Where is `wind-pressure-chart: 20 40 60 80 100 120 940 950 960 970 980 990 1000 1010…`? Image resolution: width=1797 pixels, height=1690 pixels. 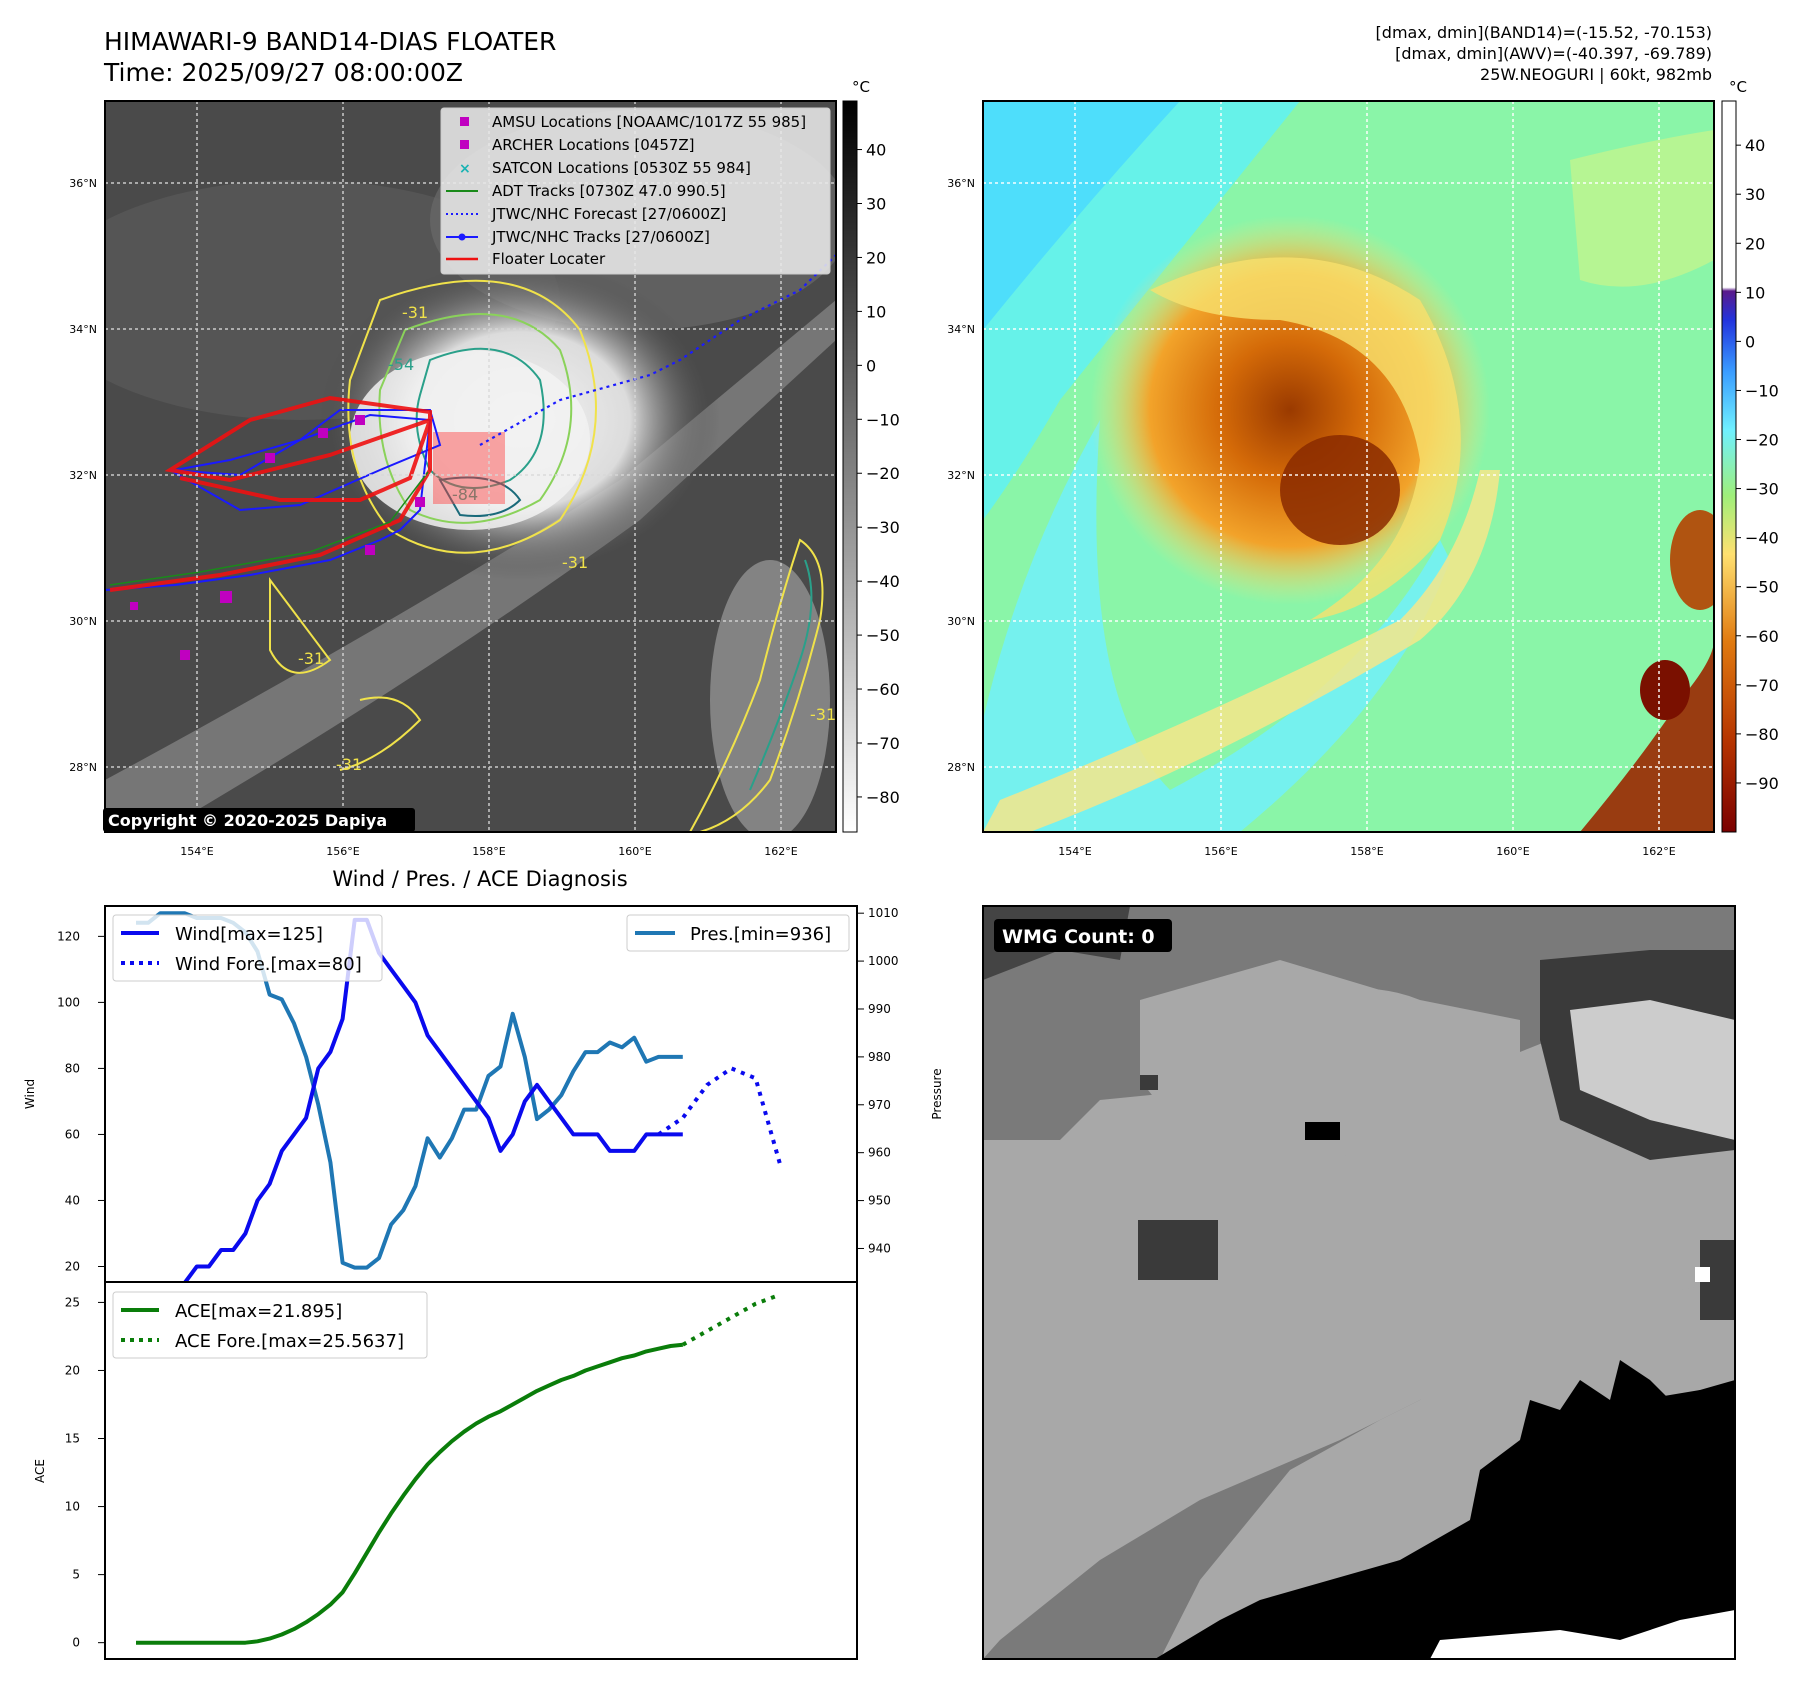
wind-pressure-chart: 20 40 60 80 100 120 940 950 960 970 980 990 1000 1010… is located at coordinates (483, 1095).